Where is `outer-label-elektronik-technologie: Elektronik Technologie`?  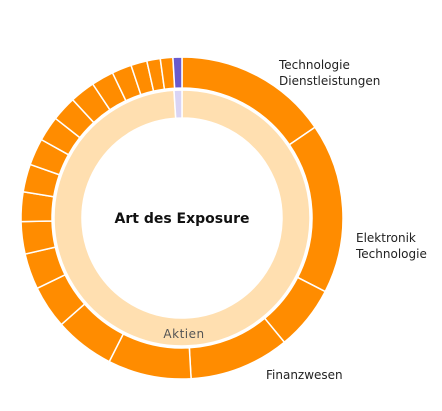 outer-label-elektronik-technologie: Elektronik Technologie is located at coordinates (391, 246).